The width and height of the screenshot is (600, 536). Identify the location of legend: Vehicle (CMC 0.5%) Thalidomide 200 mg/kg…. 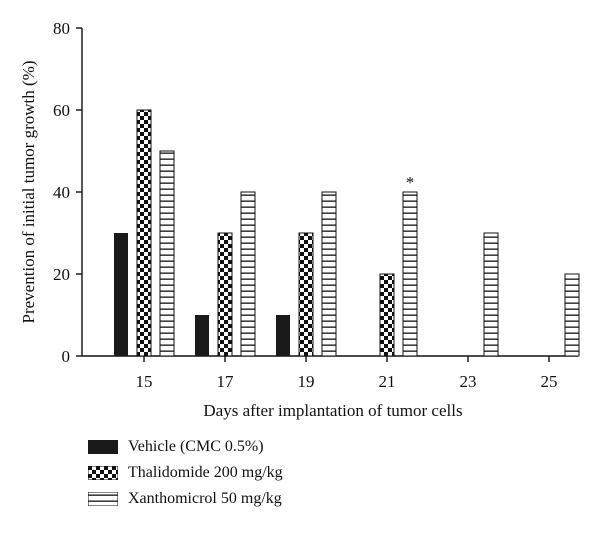
(185, 473).